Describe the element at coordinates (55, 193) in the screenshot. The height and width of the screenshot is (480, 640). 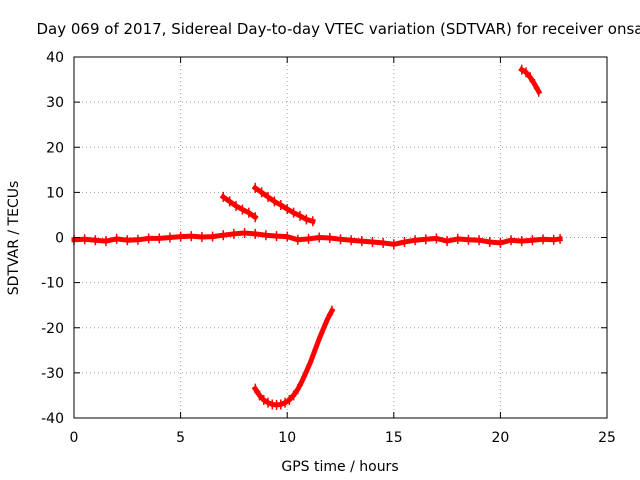
I see `y-tick-label: 10` at that location.